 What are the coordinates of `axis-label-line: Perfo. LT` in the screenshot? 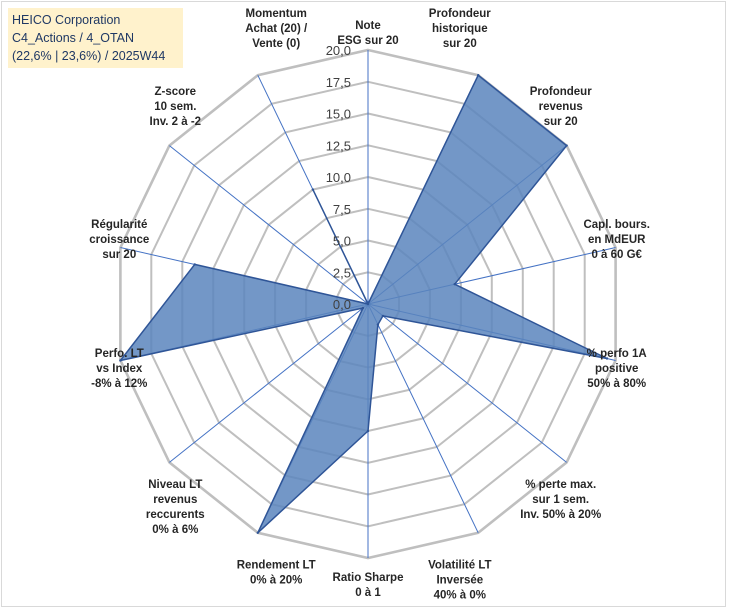 It's located at (119, 354).